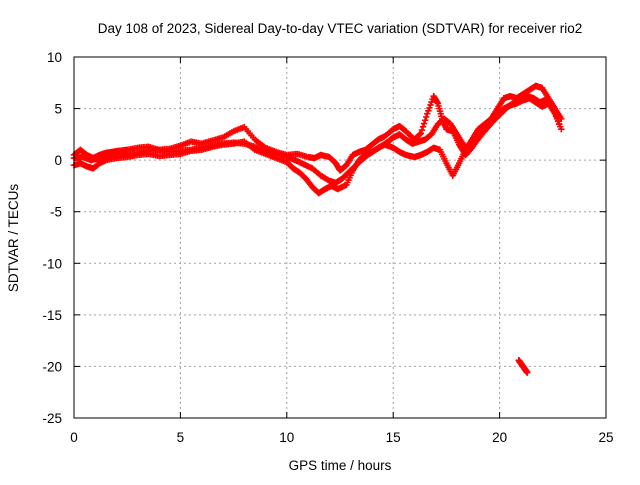 The height and width of the screenshot is (485, 640). Describe the element at coordinates (58, 160) in the screenshot. I see `y-tick-label: 0` at that location.